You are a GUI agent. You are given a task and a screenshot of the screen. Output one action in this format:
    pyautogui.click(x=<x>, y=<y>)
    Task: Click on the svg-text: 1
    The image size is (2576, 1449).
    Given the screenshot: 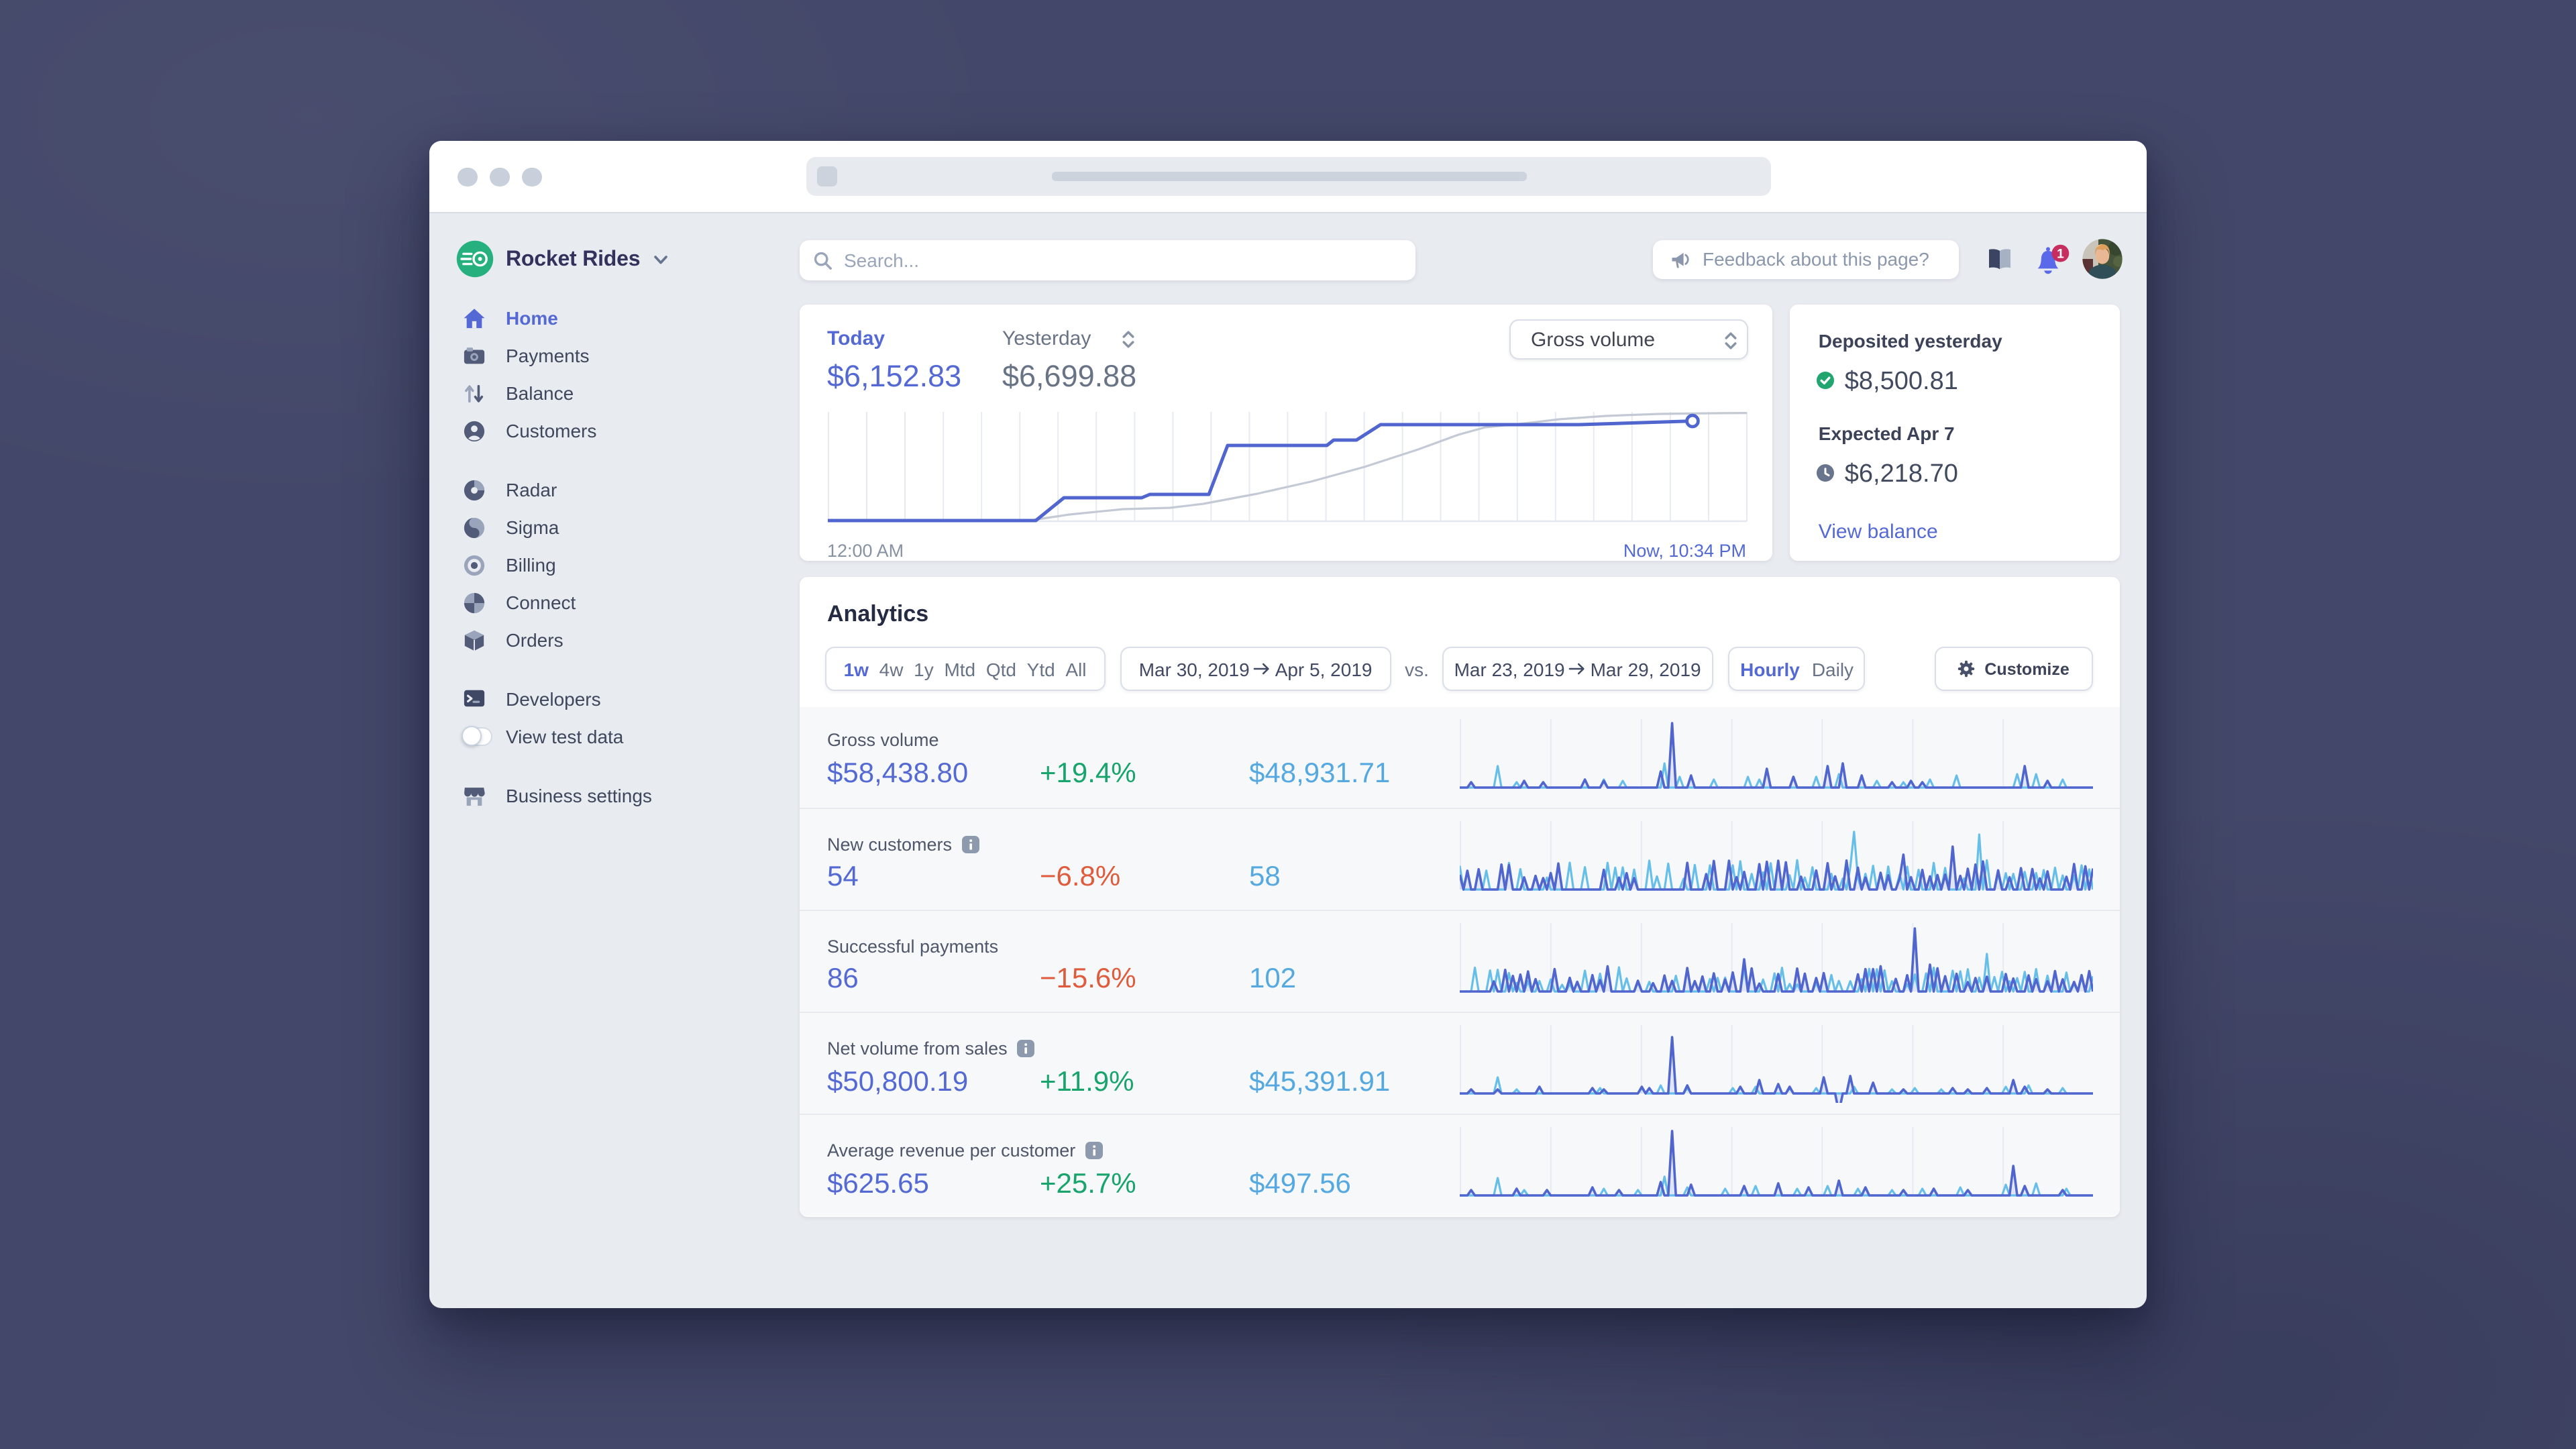 What is the action you would take?
    pyautogui.click(x=2060, y=253)
    